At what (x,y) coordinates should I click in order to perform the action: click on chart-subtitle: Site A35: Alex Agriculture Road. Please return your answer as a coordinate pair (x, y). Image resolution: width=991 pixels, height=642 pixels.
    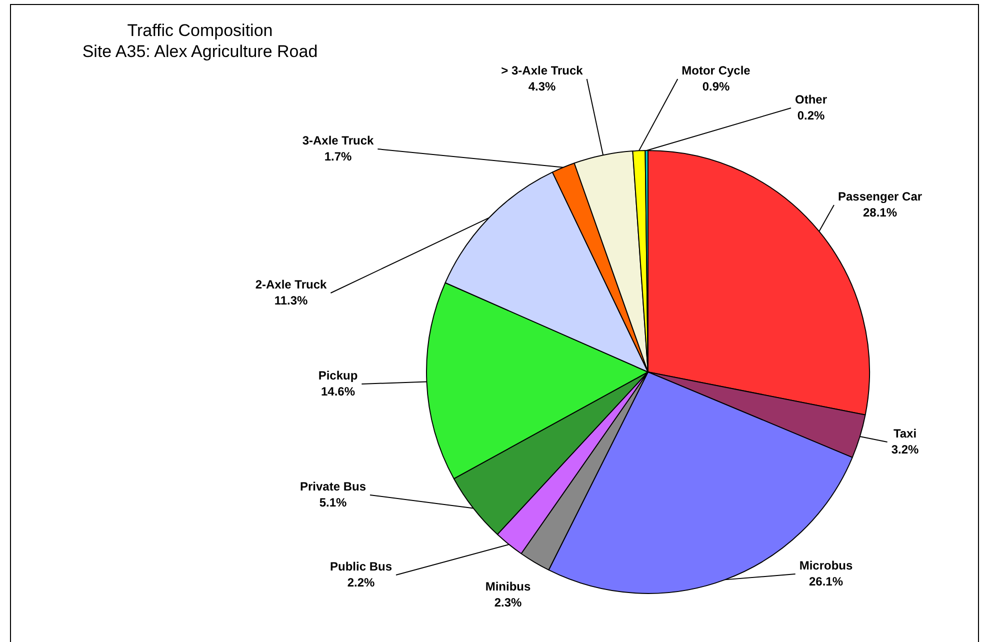
    Looking at the image, I should click on (200, 51).